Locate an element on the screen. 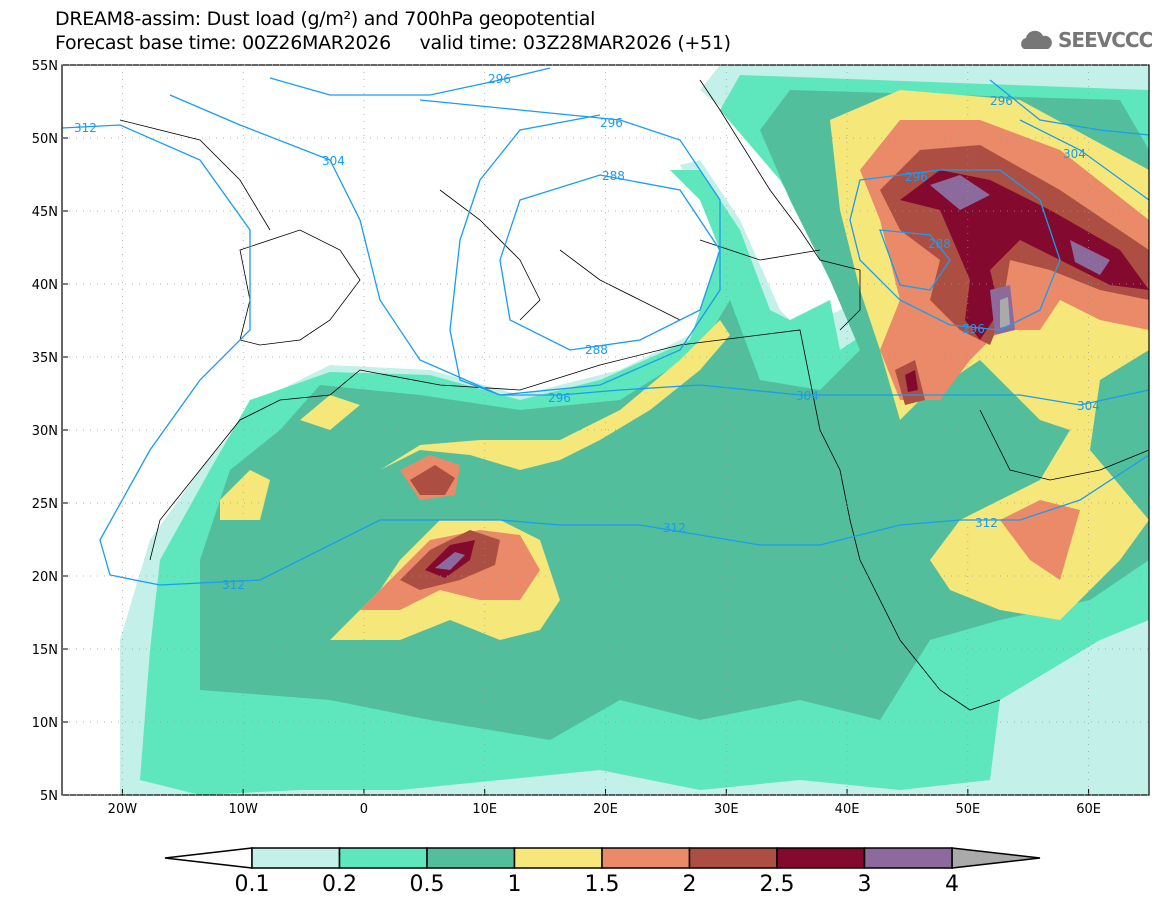 The width and height of the screenshot is (1165, 907). lon-label: 60E is located at coordinates (1088, 809).